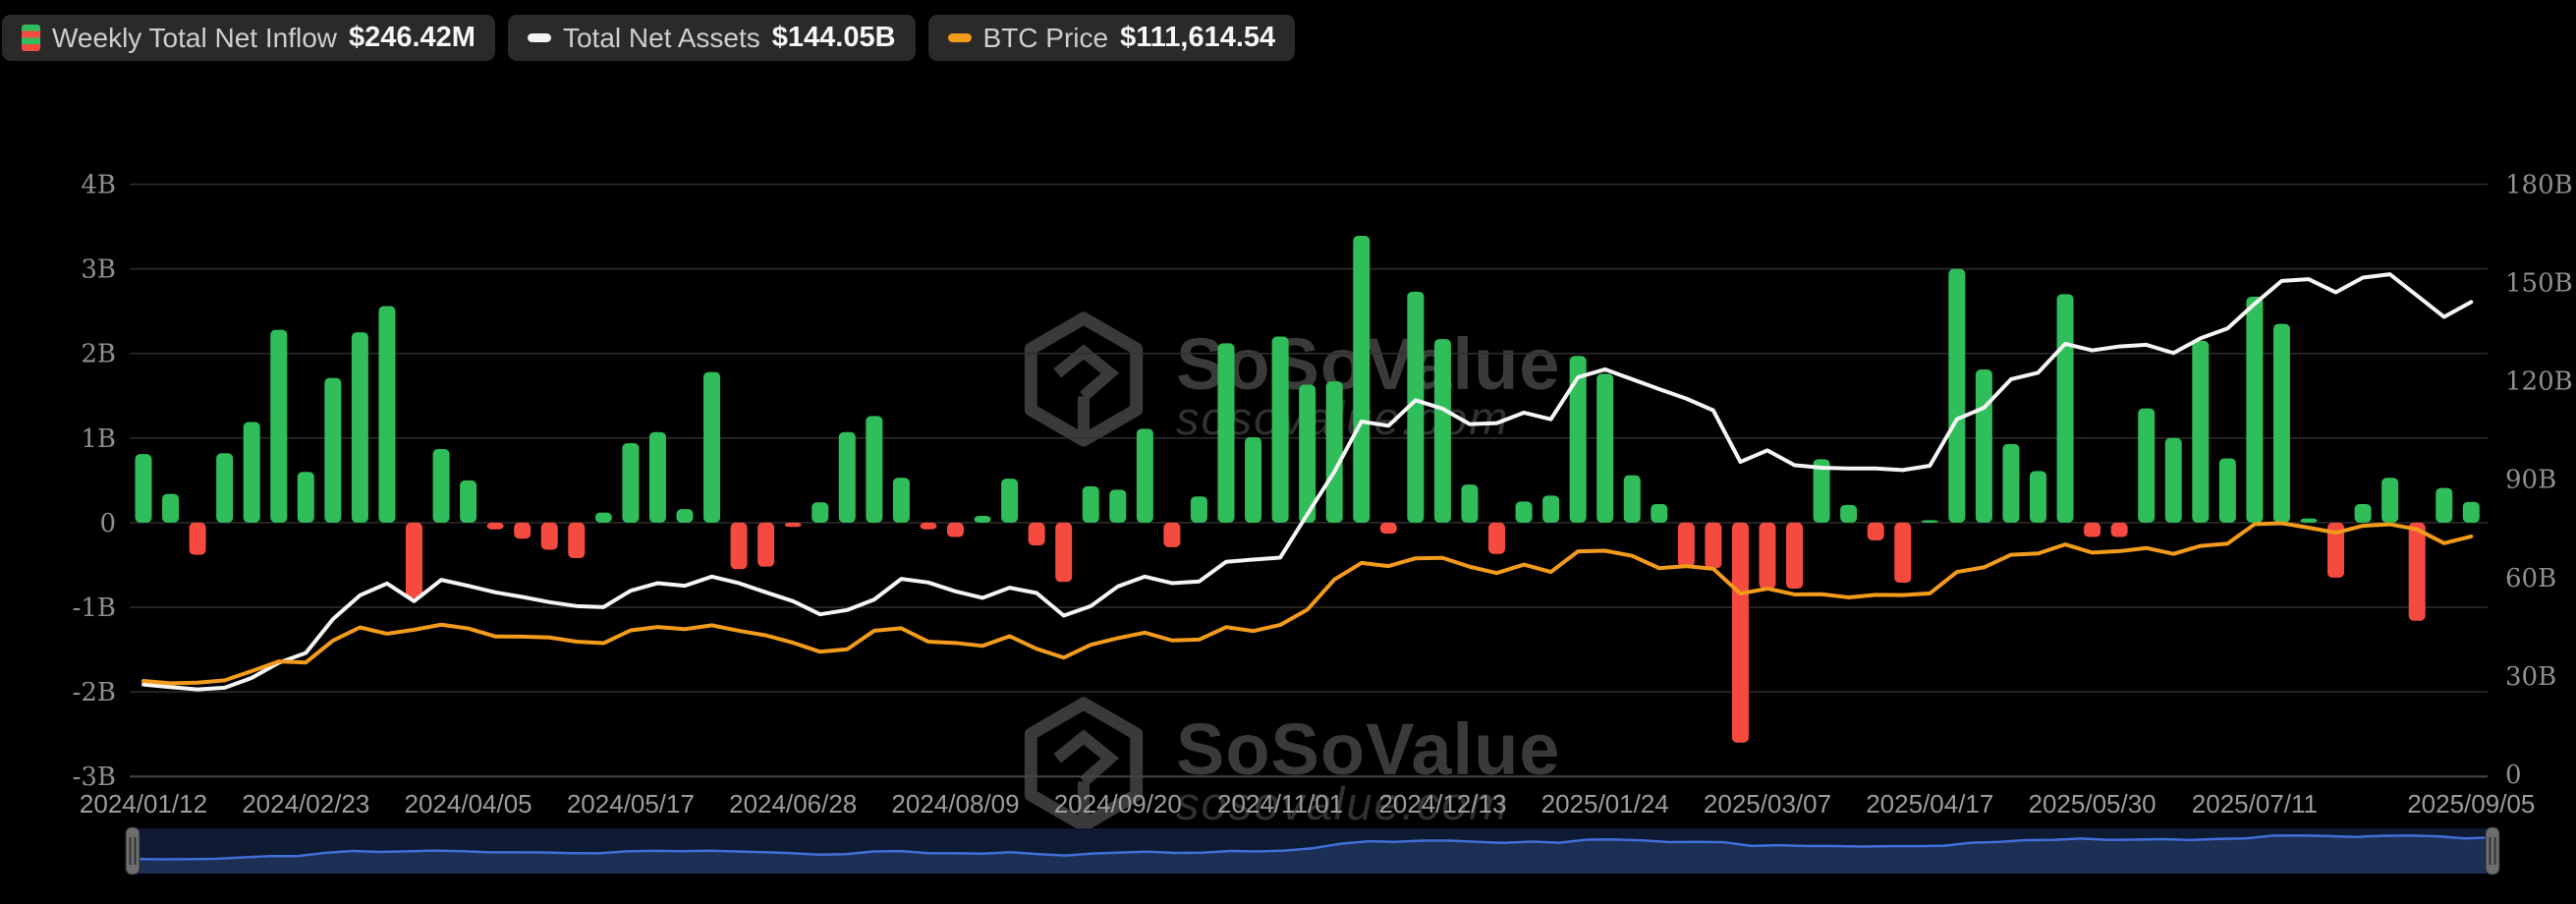 The height and width of the screenshot is (904, 2576). I want to click on watermark-cube-face, so click(1086, 372).